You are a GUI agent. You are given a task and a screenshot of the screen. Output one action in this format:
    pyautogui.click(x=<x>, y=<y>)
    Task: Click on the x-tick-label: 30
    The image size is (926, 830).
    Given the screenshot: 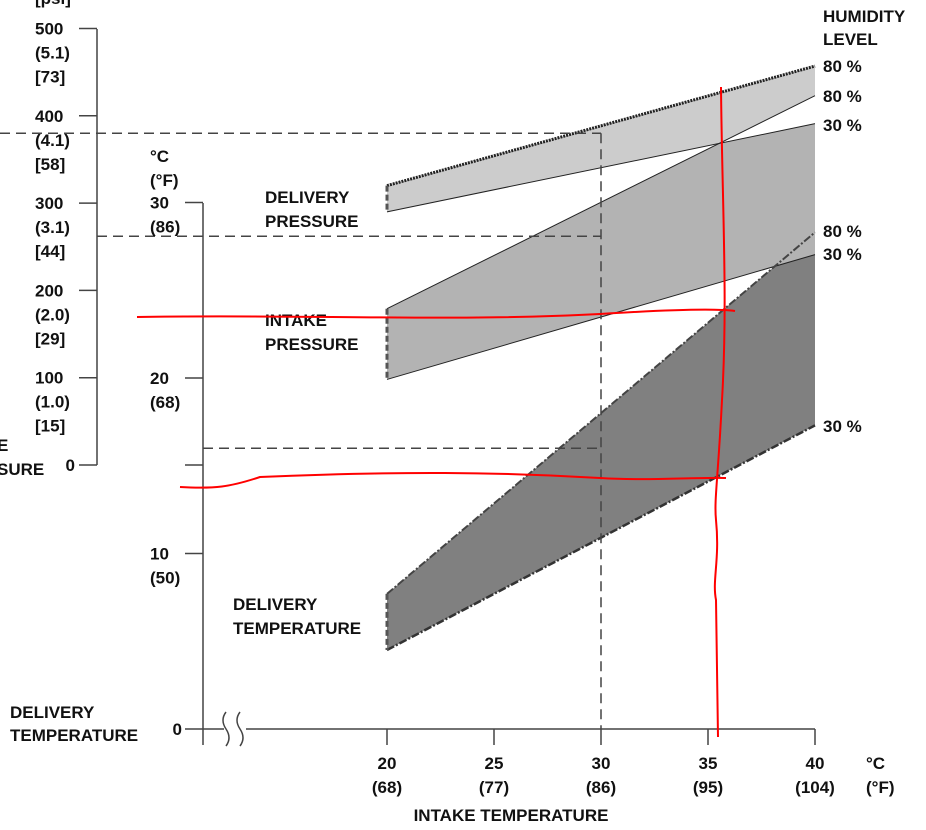 What is the action you would take?
    pyautogui.click(x=601, y=763)
    